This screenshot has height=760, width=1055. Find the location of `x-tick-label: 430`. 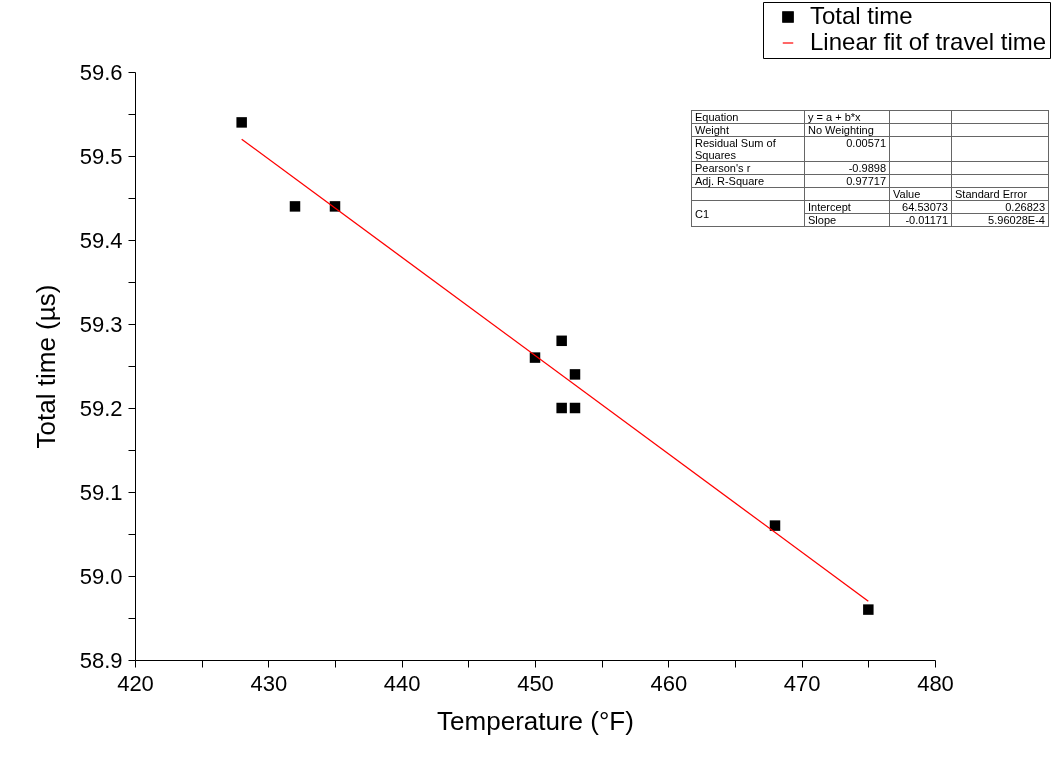

x-tick-label: 430 is located at coordinates (269, 683).